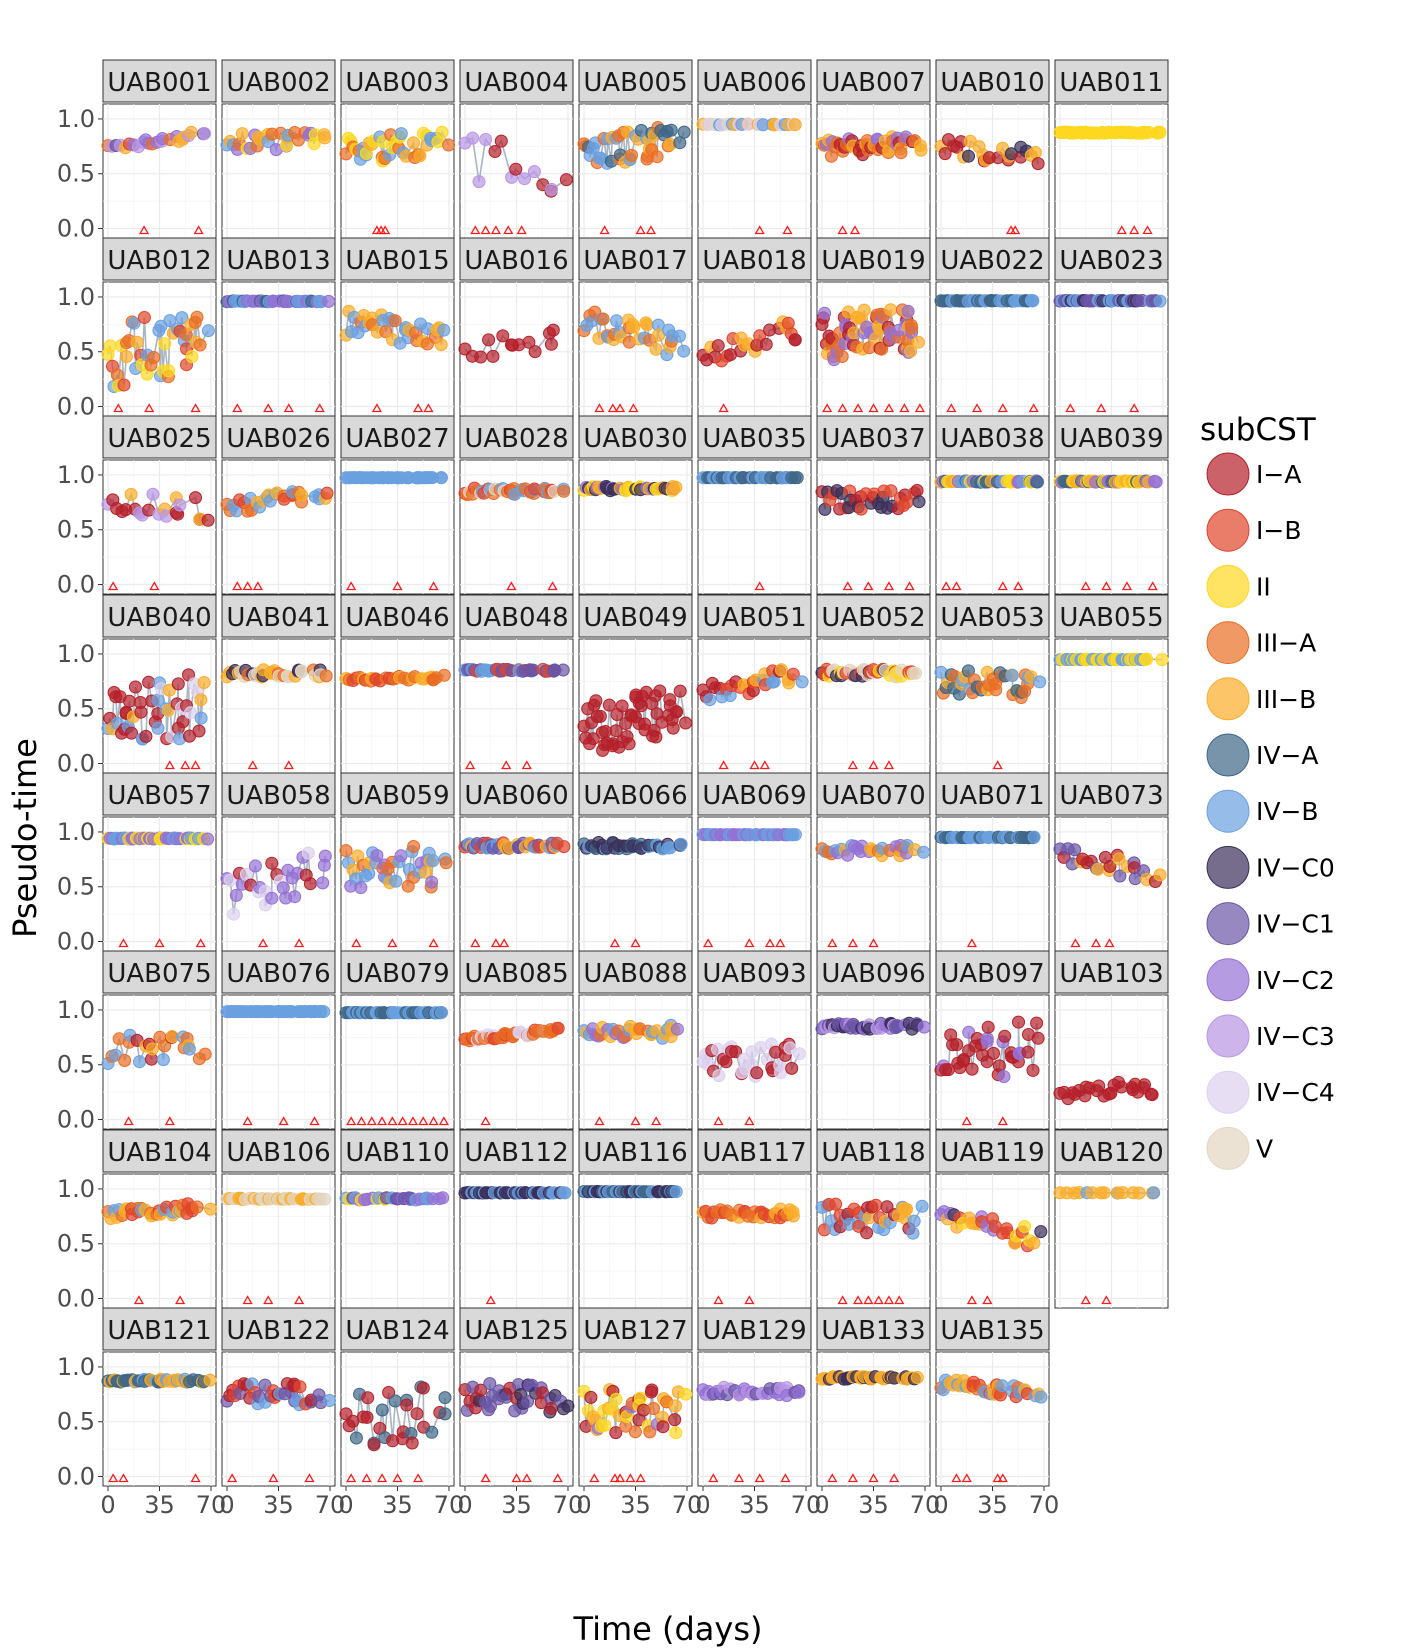 The image size is (1425, 1650). What do you see at coordinates (516, 684) in the screenshot?
I see `facet-uab048: UAB048` at bounding box center [516, 684].